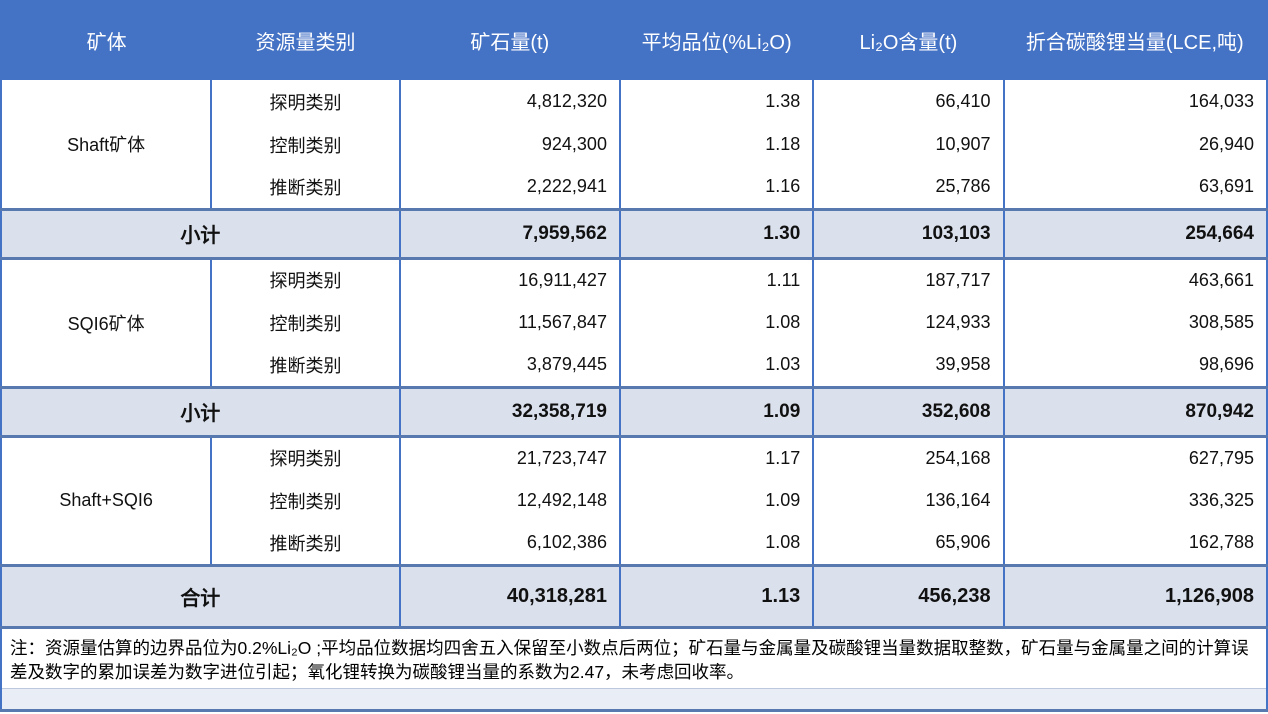  I want to click on total-lce-cell: 1,126,908, so click(1135, 596).